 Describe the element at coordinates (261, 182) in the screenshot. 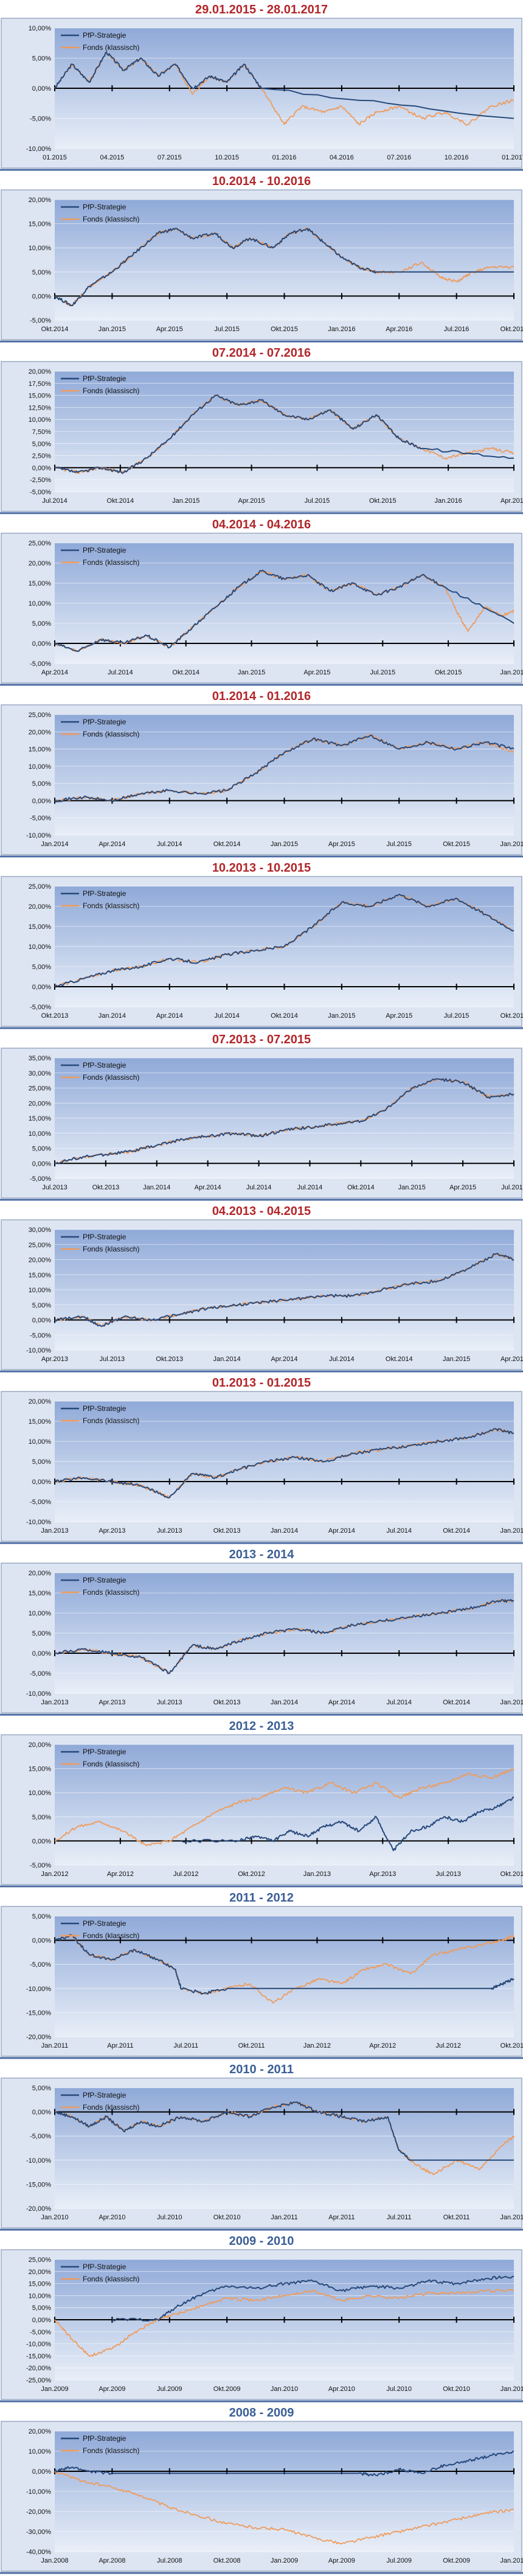

I see `chart-title: 10.2014 - 10.2016` at that location.